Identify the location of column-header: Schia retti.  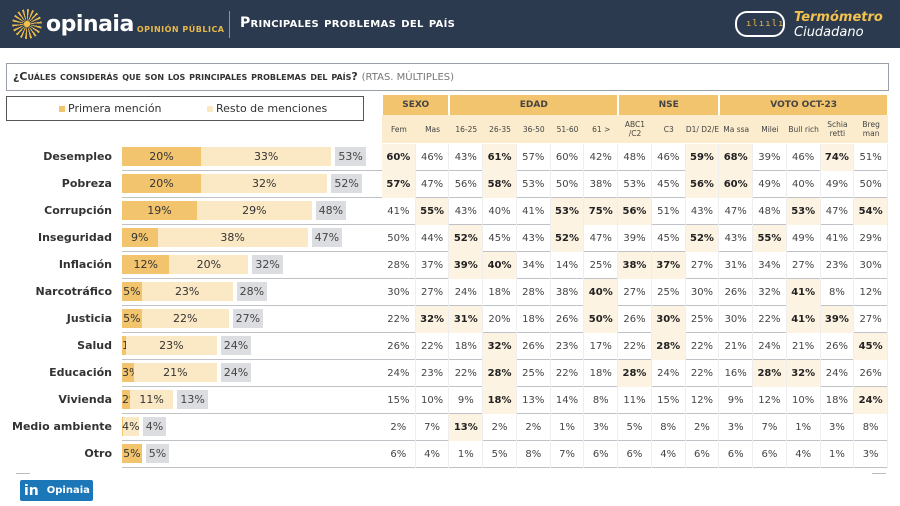
(837, 129).